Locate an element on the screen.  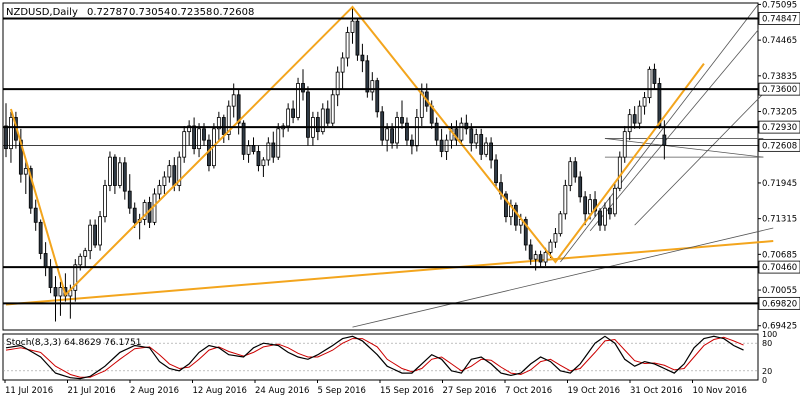
price-tick-label: 0.69425 is located at coordinates (779, 327).